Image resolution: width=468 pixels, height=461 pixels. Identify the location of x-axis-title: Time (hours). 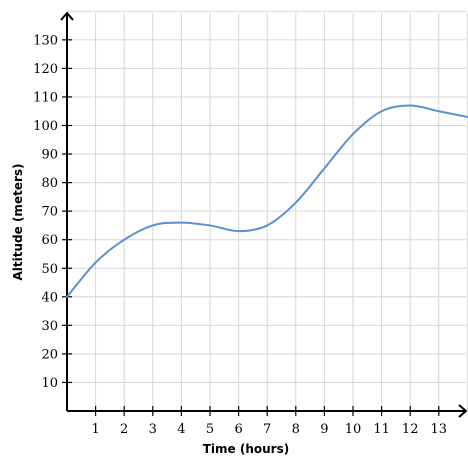
(246, 449).